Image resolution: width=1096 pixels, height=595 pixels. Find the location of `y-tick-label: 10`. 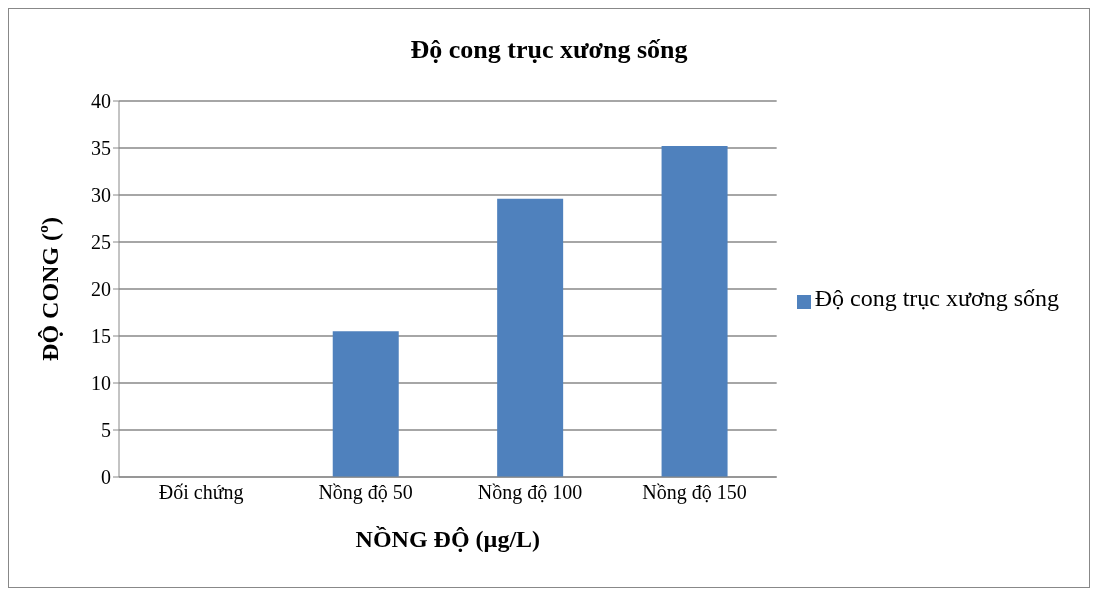

y-tick-label: 10 is located at coordinates (101, 383).